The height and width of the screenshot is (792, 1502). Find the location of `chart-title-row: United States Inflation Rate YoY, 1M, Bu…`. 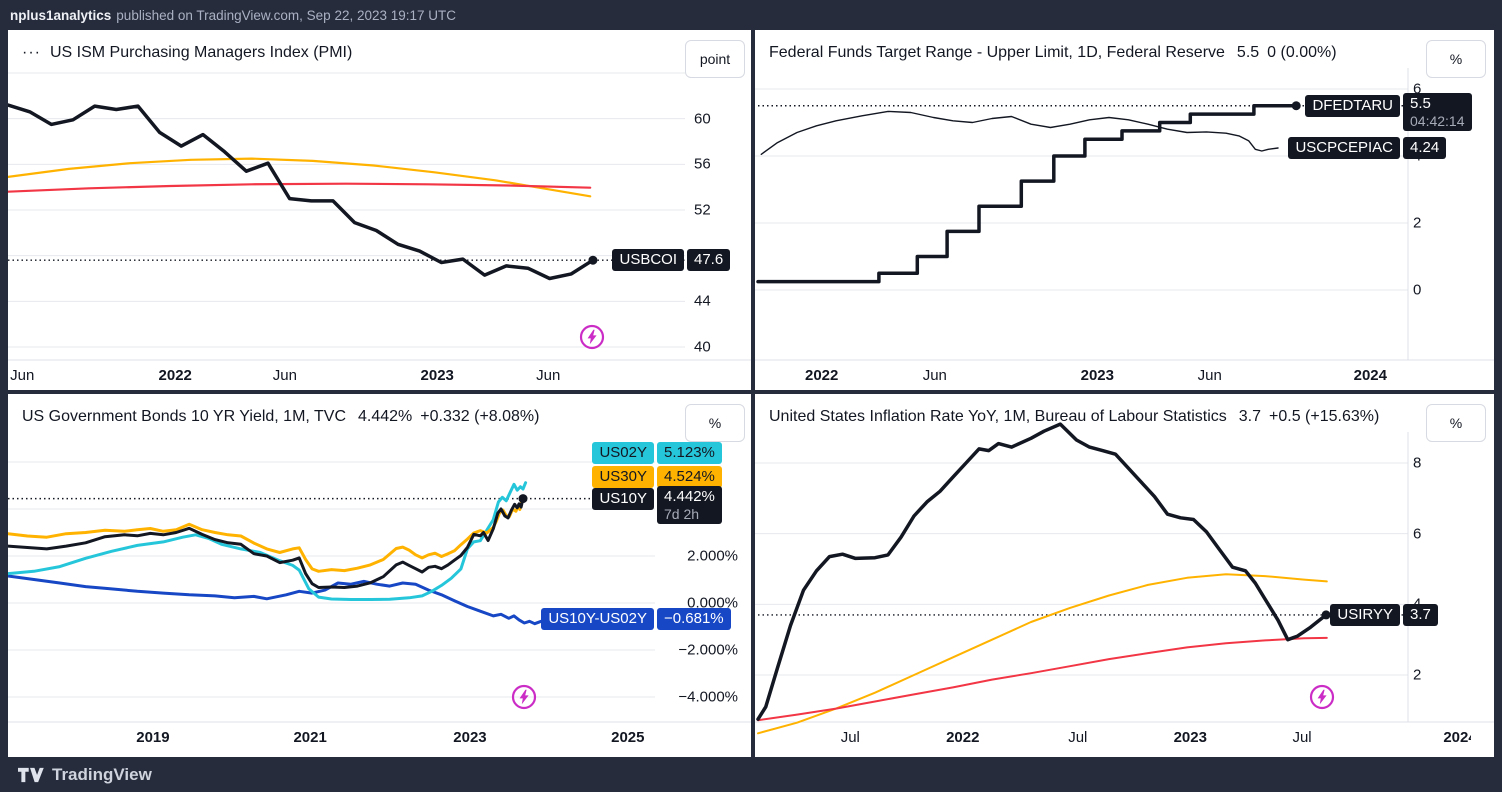

chart-title-row: United States Inflation Rate YoY, 1M, Bu… is located at coordinates (1074, 417).